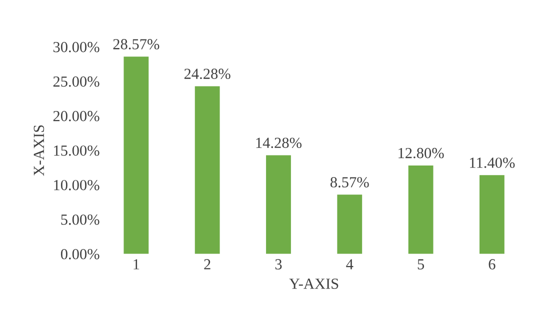 Image resolution: width=551 pixels, height=334 pixels. Describe the element at coordinates (350, 264) in the screenshot. I see `x-tick-label: 4` at that location.